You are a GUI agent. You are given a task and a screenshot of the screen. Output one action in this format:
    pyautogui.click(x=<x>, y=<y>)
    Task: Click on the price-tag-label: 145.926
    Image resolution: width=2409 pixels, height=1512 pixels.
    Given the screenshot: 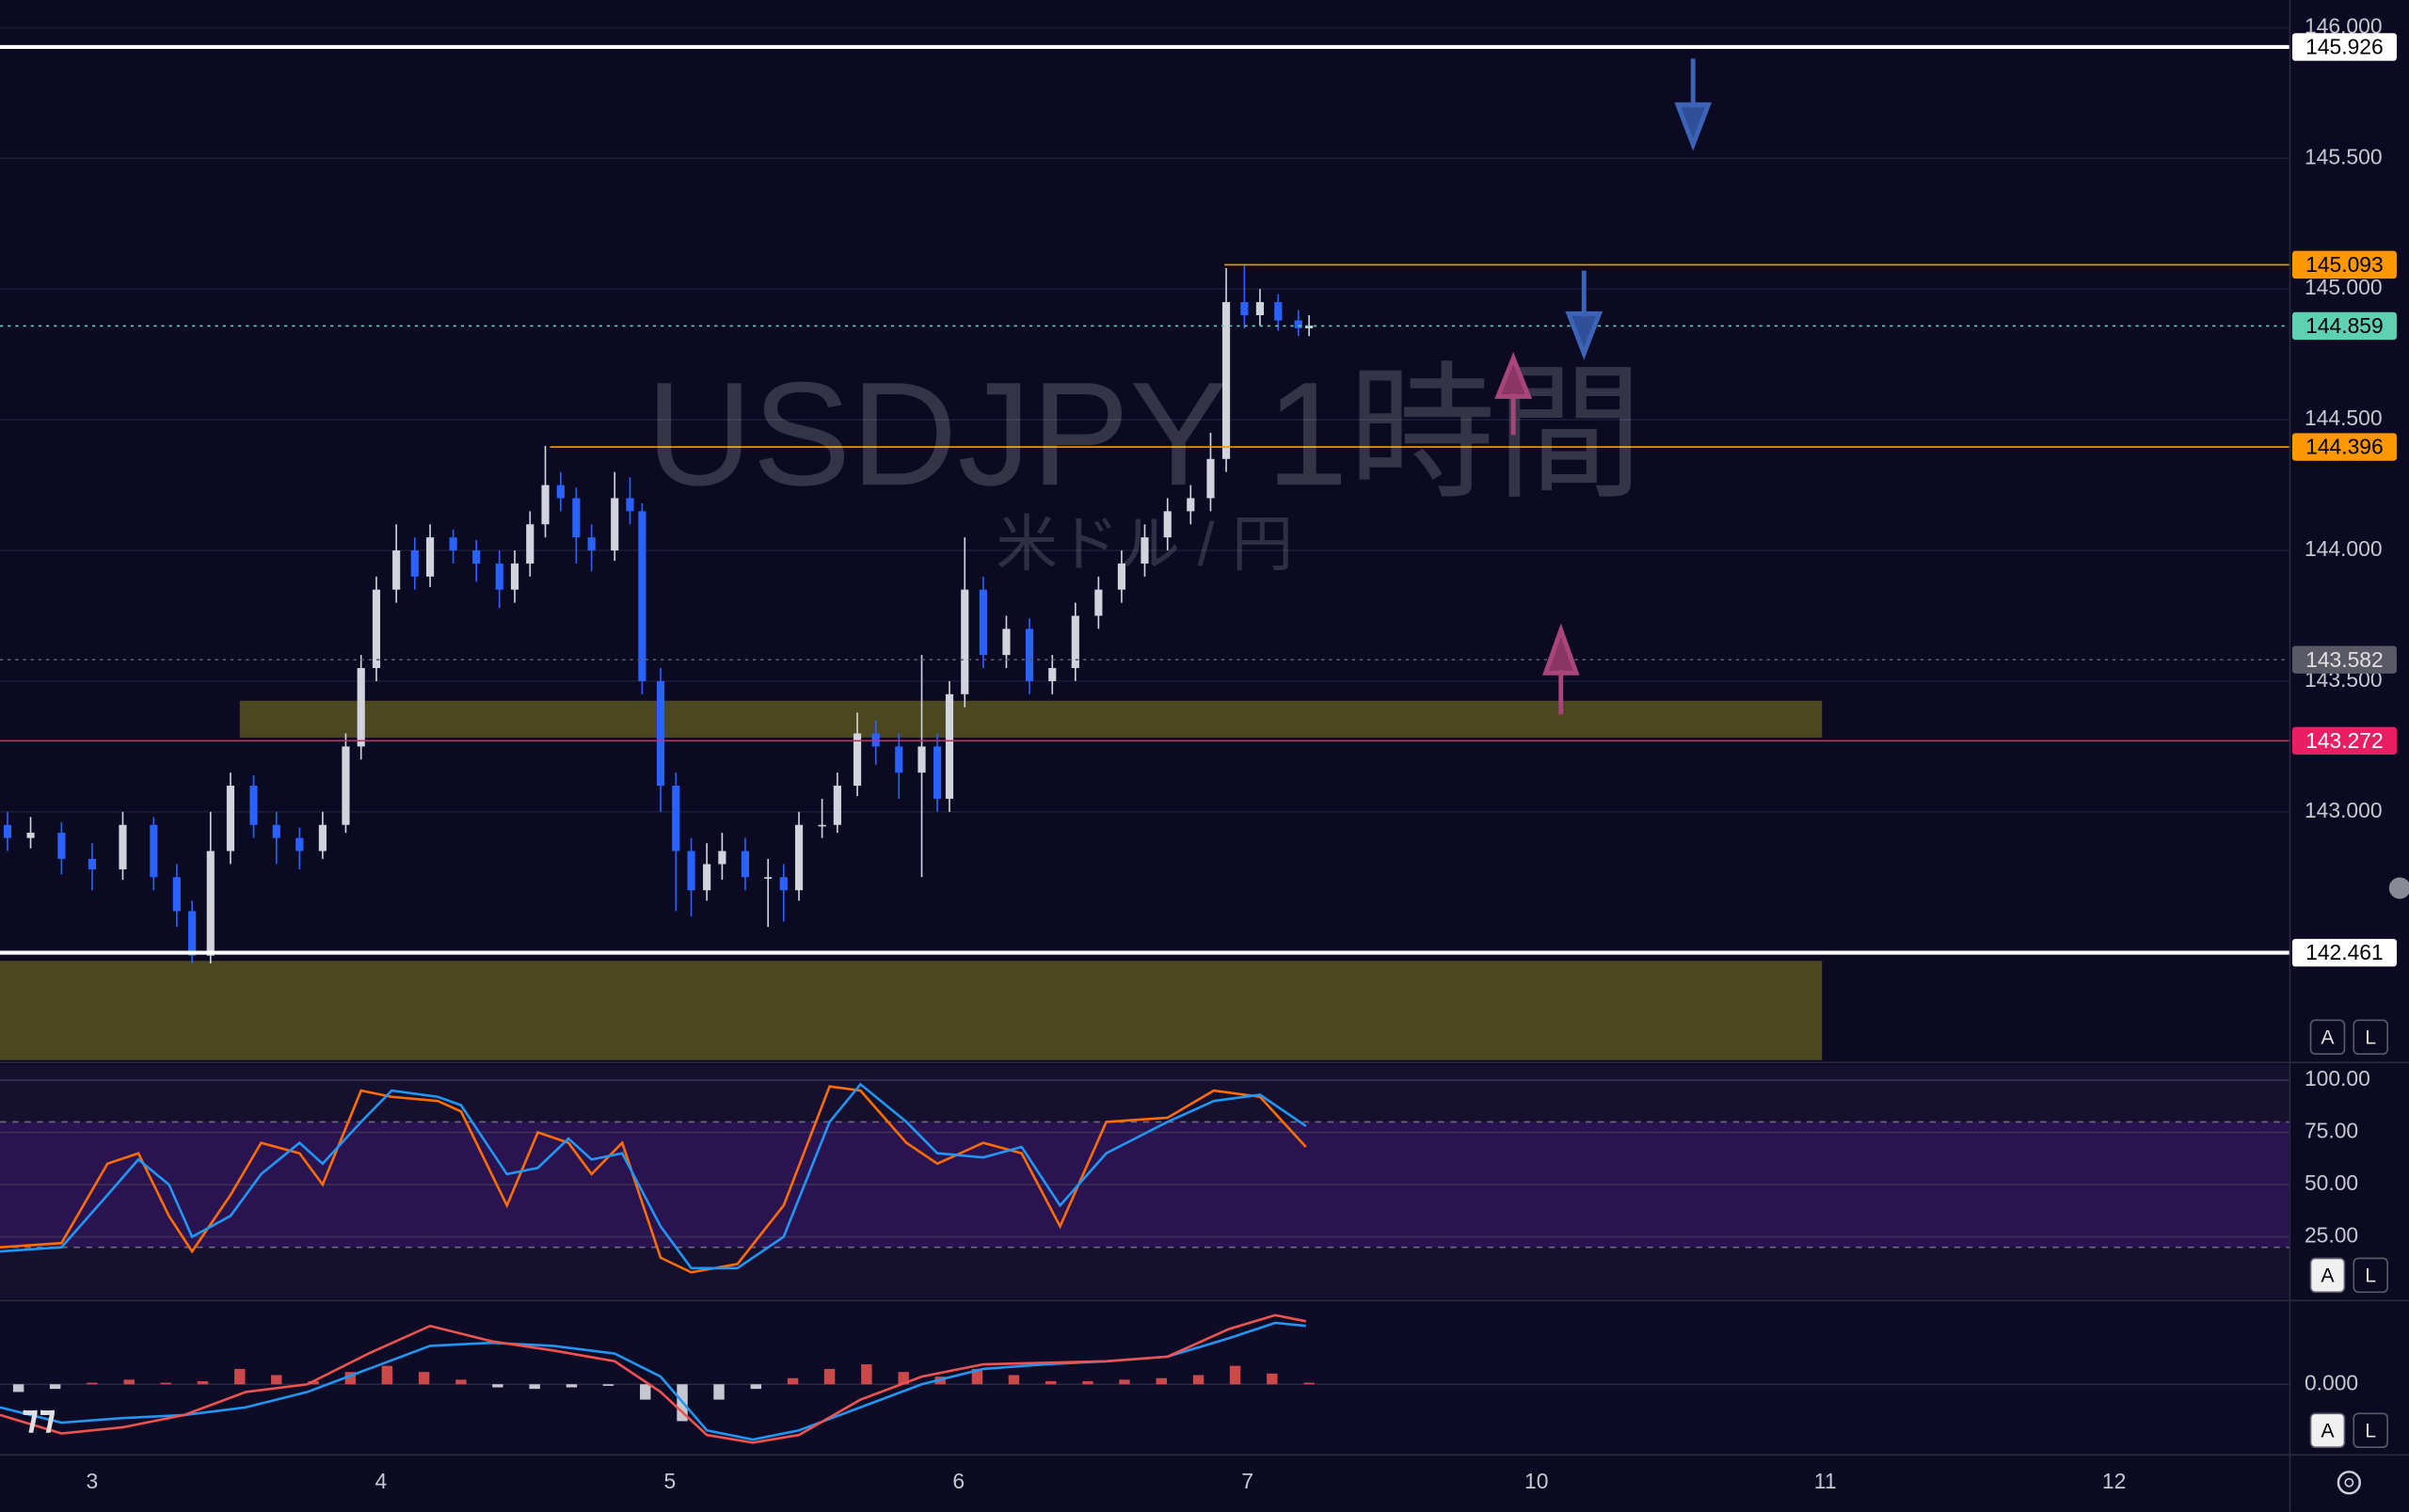 What is the action you would take?
    pyautogui.click(x=2345, y=47)
    